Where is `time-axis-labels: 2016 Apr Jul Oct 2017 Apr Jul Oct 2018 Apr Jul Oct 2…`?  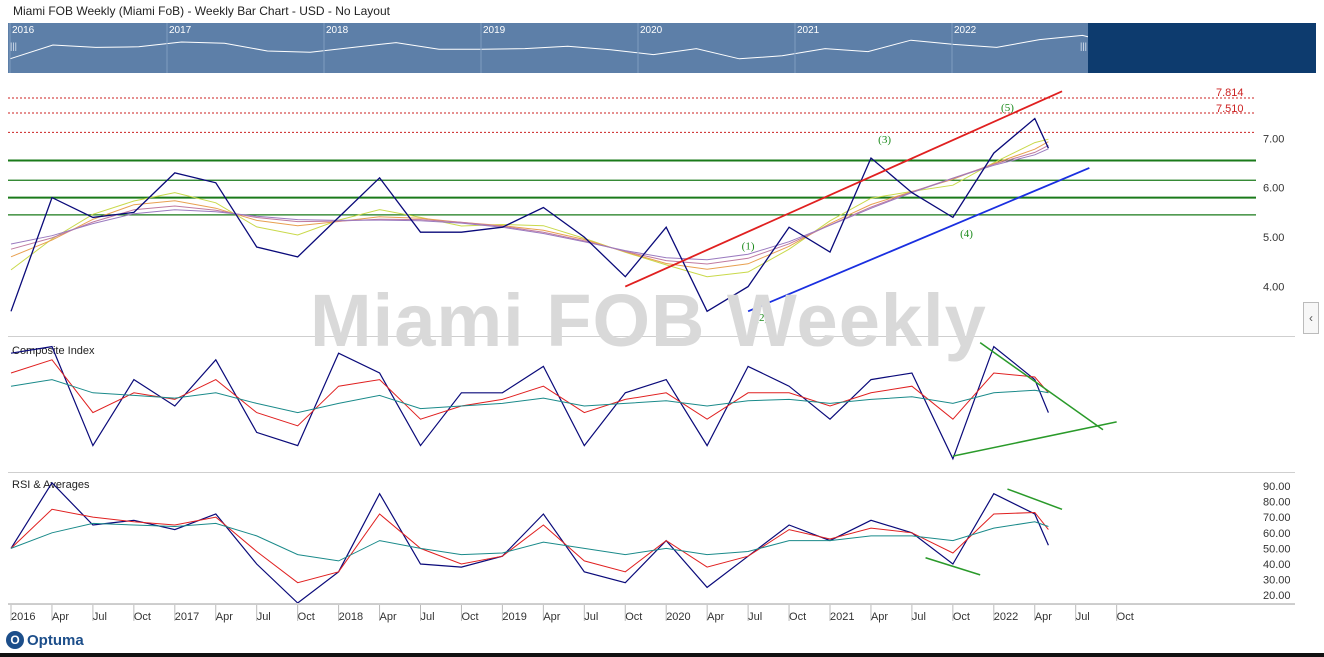 time-axis-labels: 2016 Apr Jul Oct 2017 Apr Jul Oct 2018 Apr Jul Oct 2… is located at coordinates (572, 614).